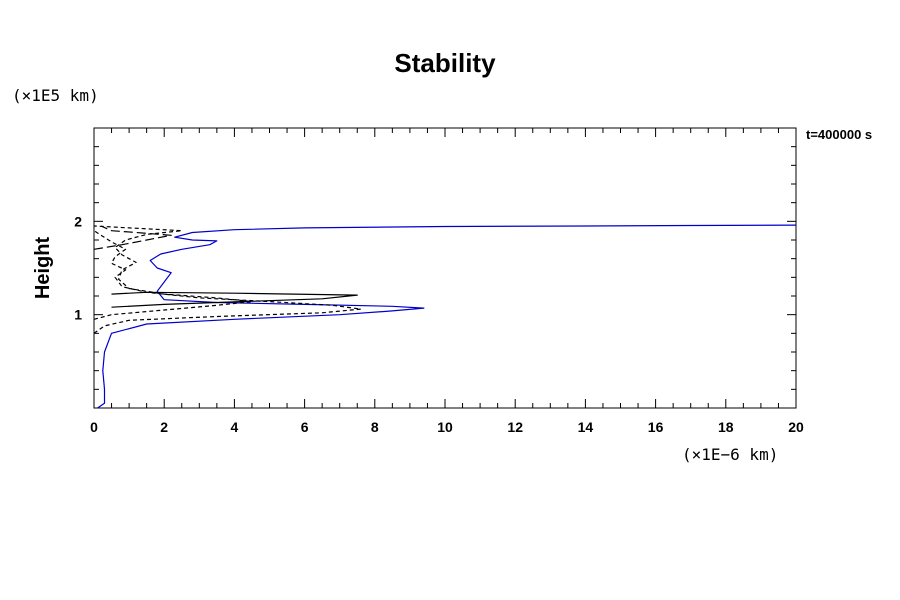  I want to click on x-tick-label: 16, so click(656, 427).